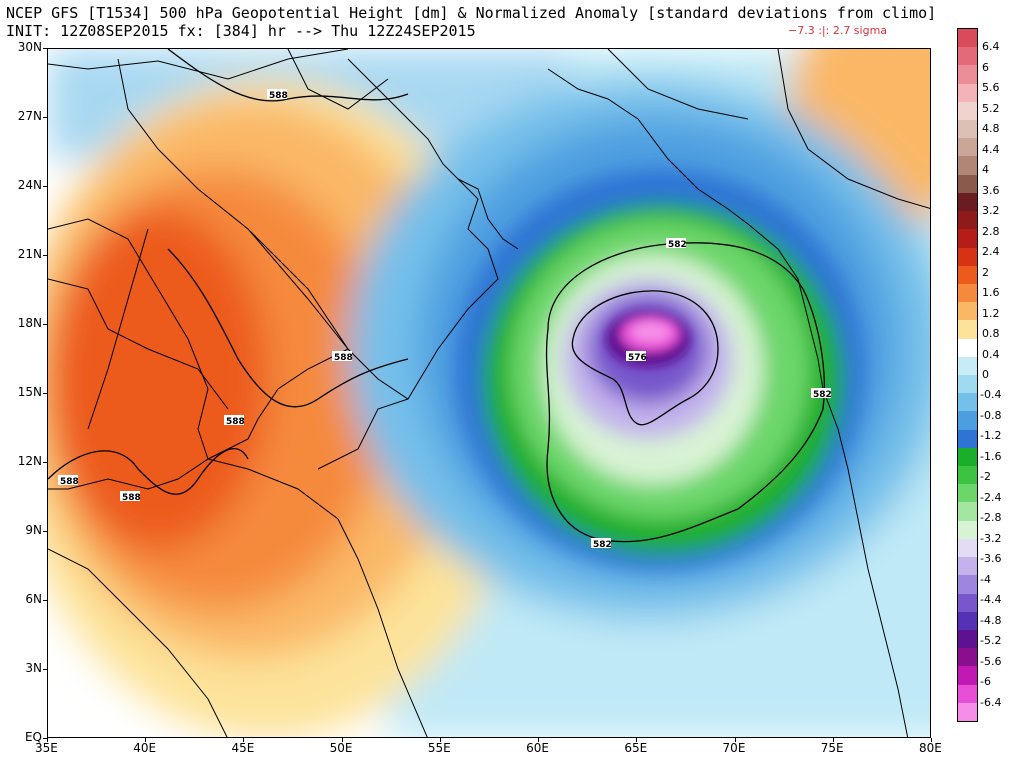 Image resolution: width=1024 pixels, height=768 pixels. I want to click on colorbar-label: 4.8, so click(991, 129).